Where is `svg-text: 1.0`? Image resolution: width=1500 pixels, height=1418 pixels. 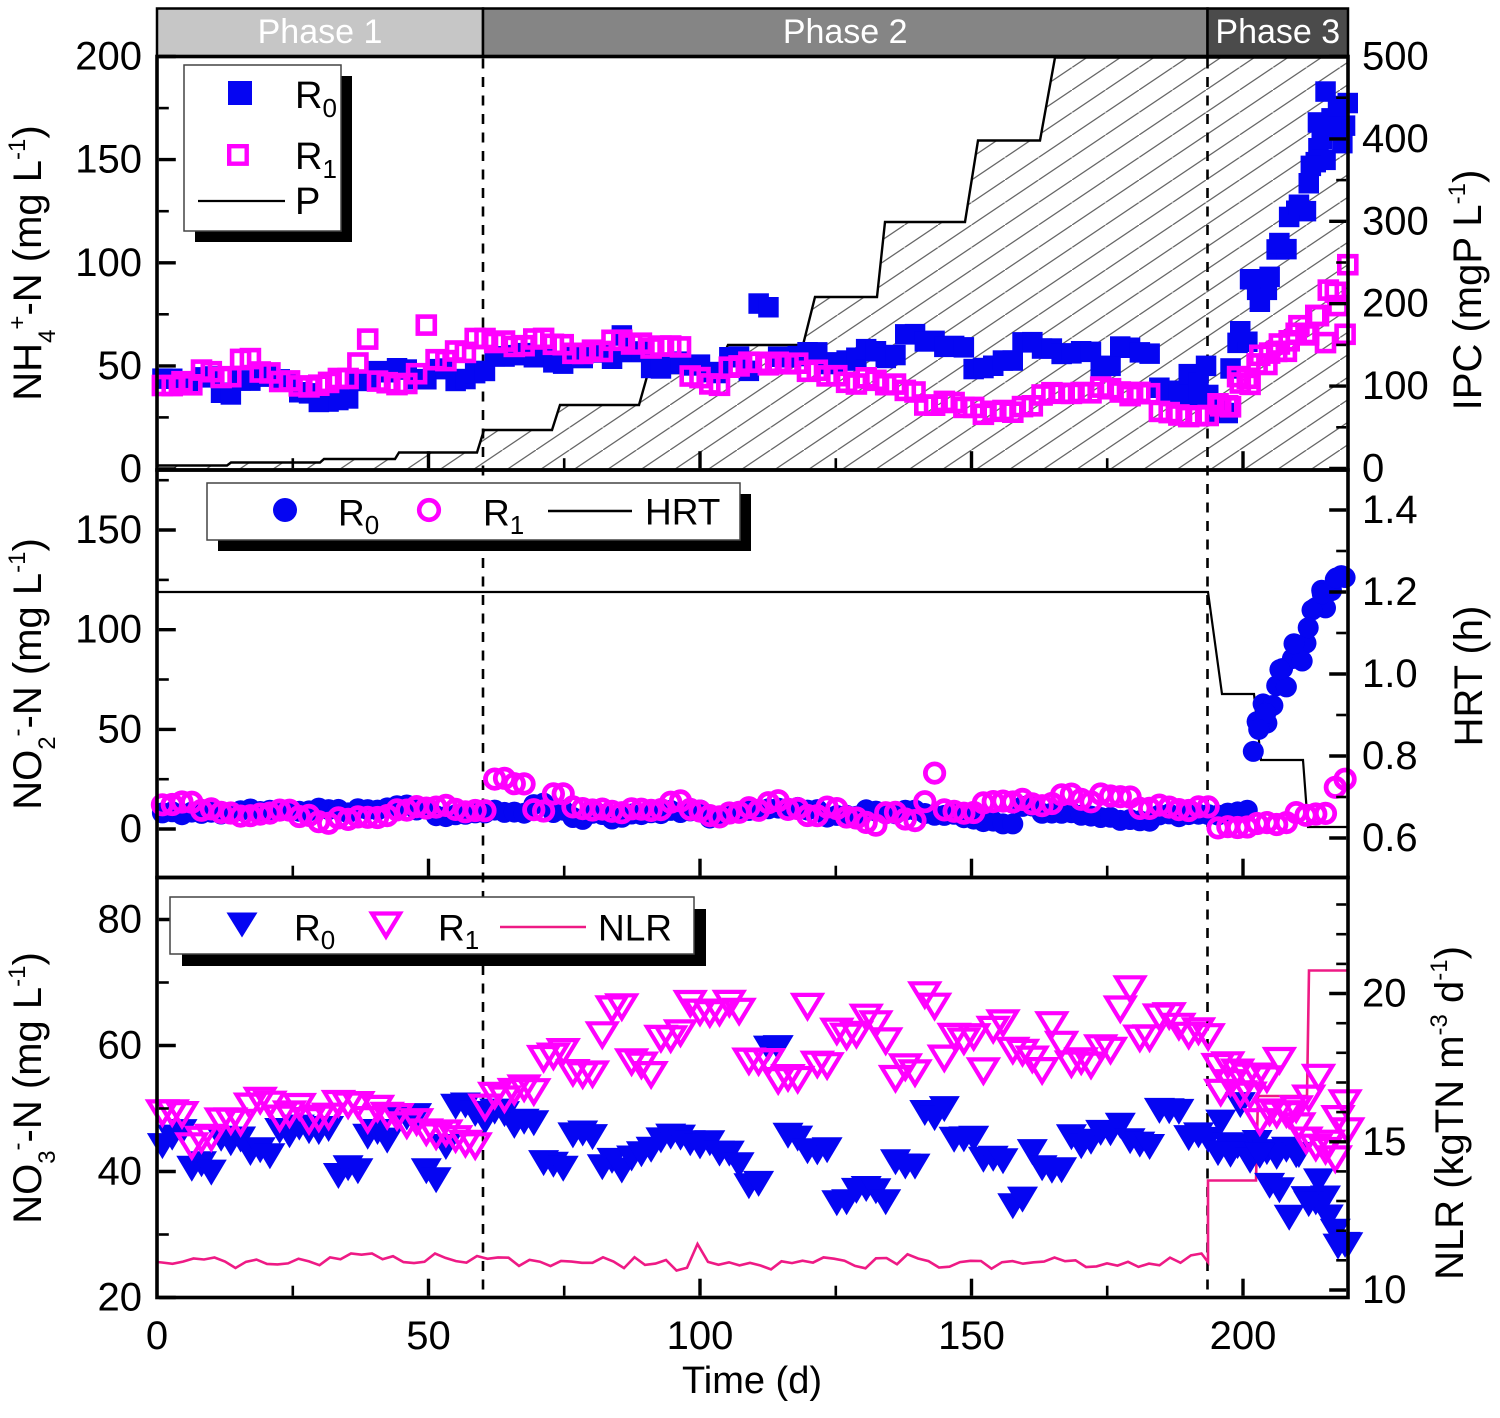 svg-text: 1.0 is located at coordinates (1390, 674).